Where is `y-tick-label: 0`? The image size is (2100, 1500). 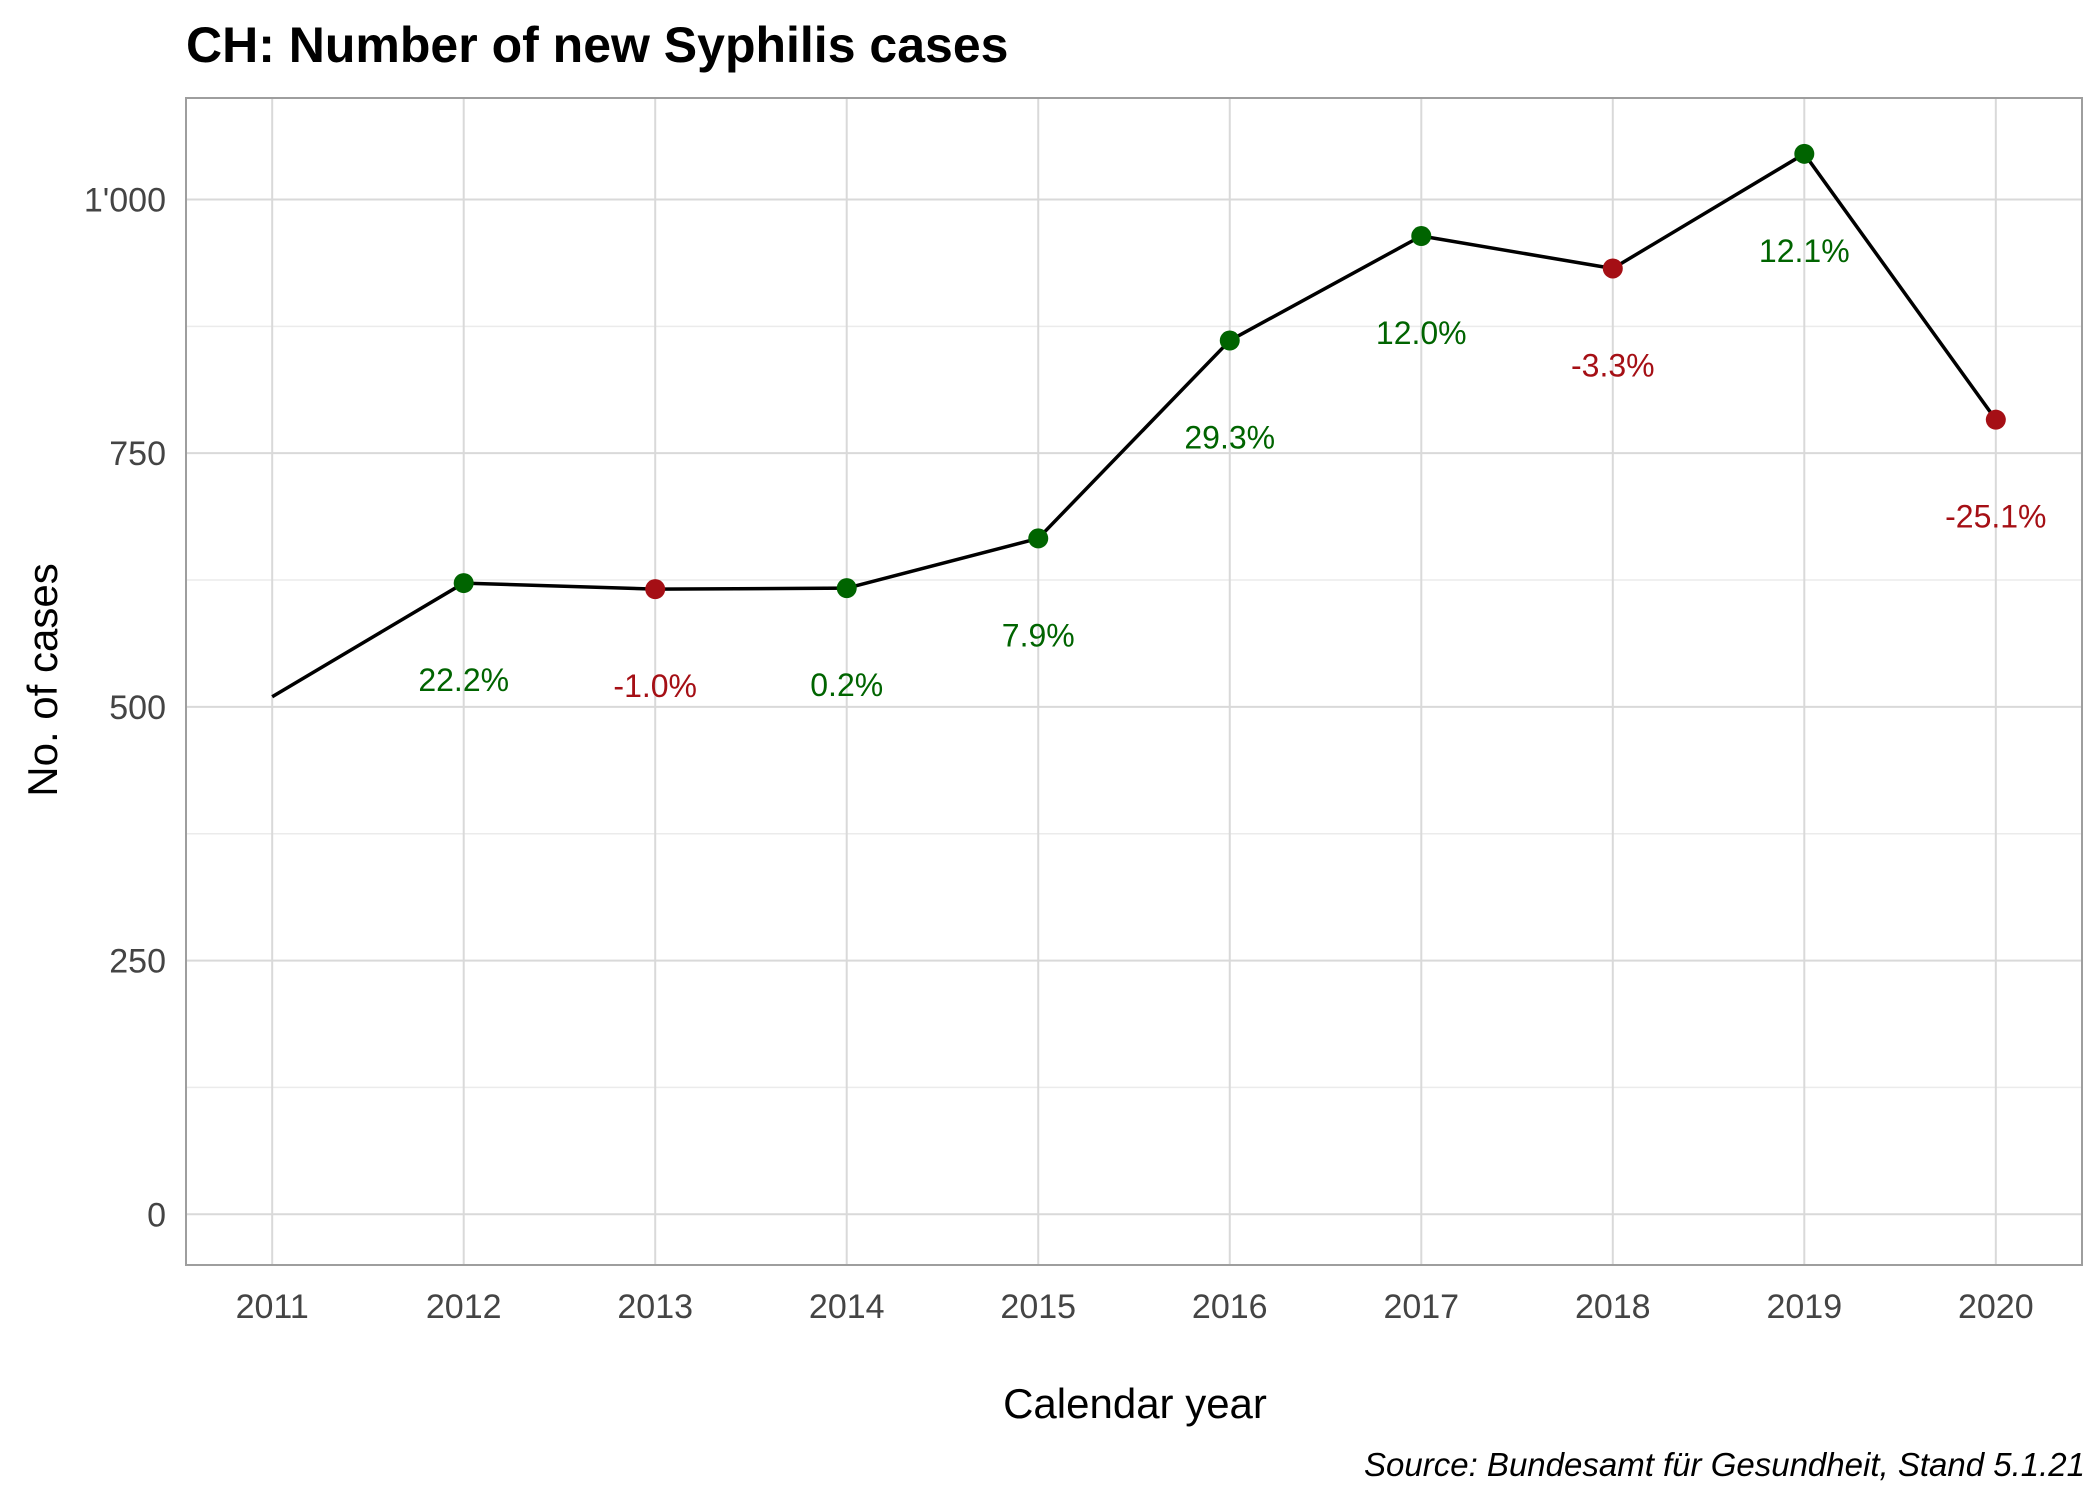 y-tick-label: 0 is located at coordinates (156, 1215).